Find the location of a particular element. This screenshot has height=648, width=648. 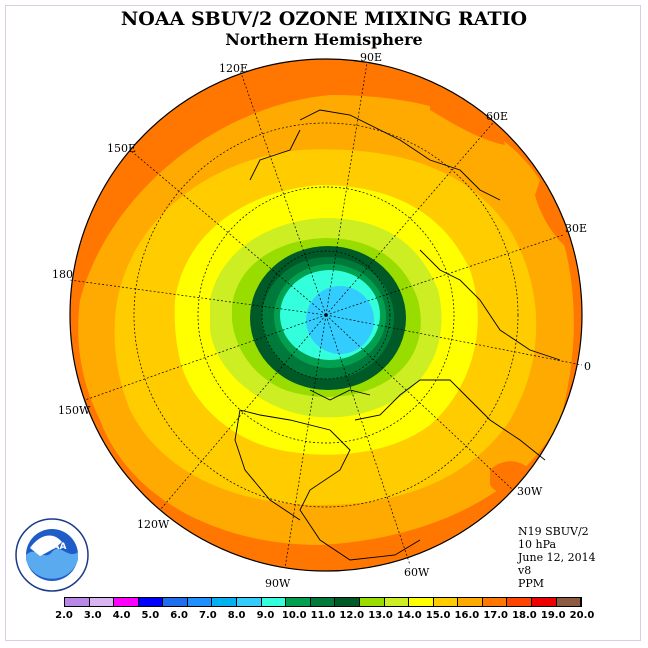

colorbar-tick-label: 13.0 is located at coordinates (380, 615).